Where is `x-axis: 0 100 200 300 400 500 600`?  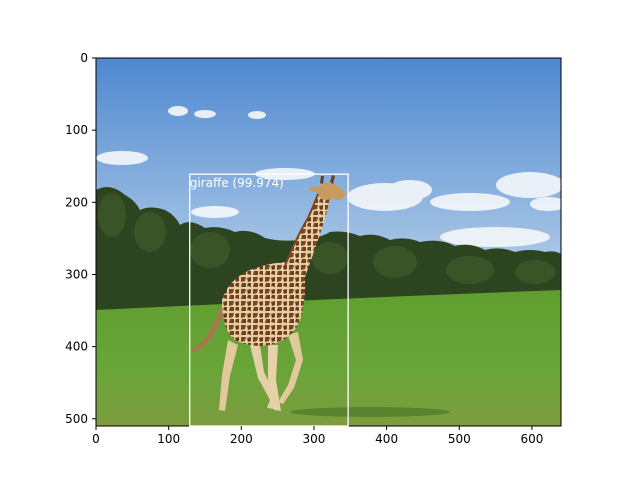 x-axis: 0 100 200 300 400 500 600 is located at coordinates (317, 436).